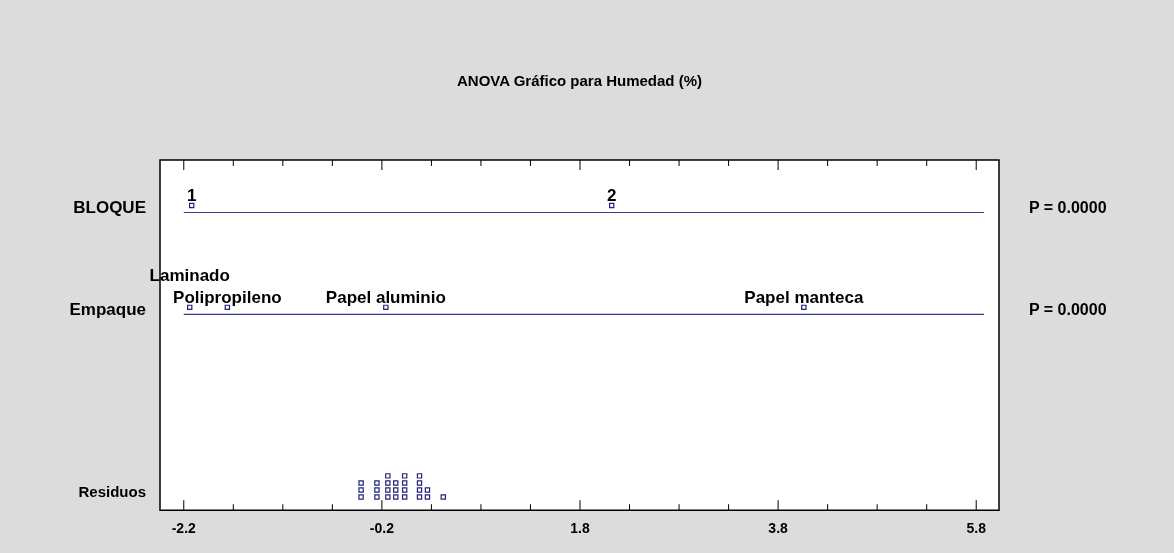  Describe the element at coordinates (804, 298) in the screenshot. I see `annotation: Papel manteca` at that location.